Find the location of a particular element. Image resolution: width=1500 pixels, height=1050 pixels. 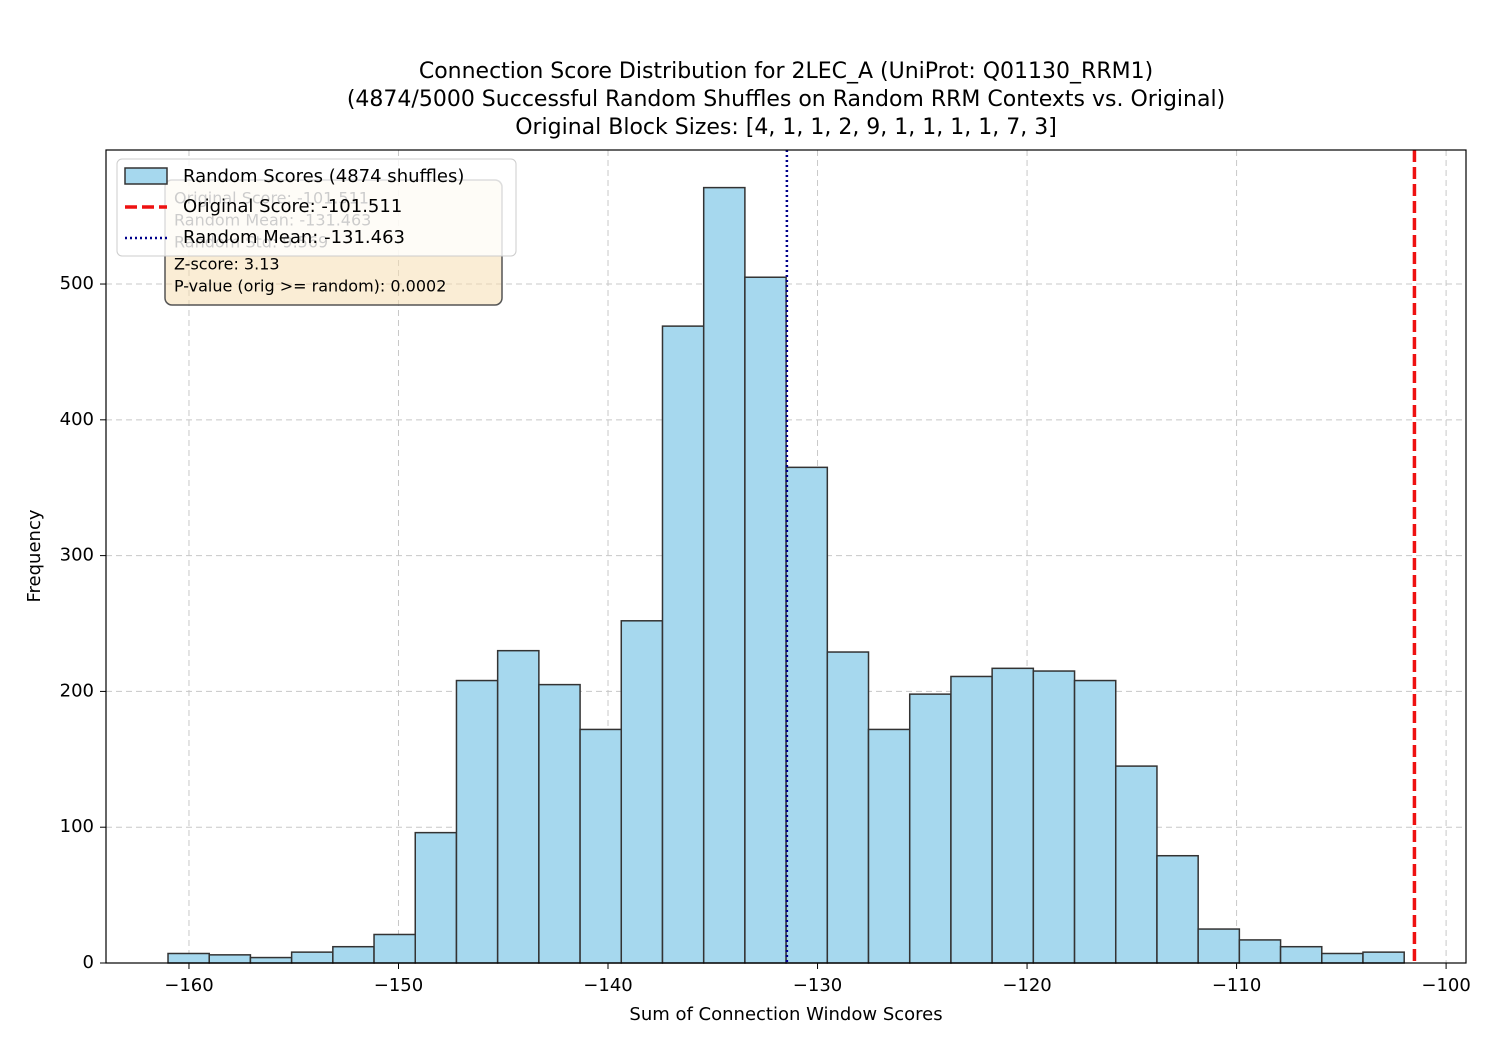

legend-label: Original Score: -101.511 is located at coordinates (292, 206).